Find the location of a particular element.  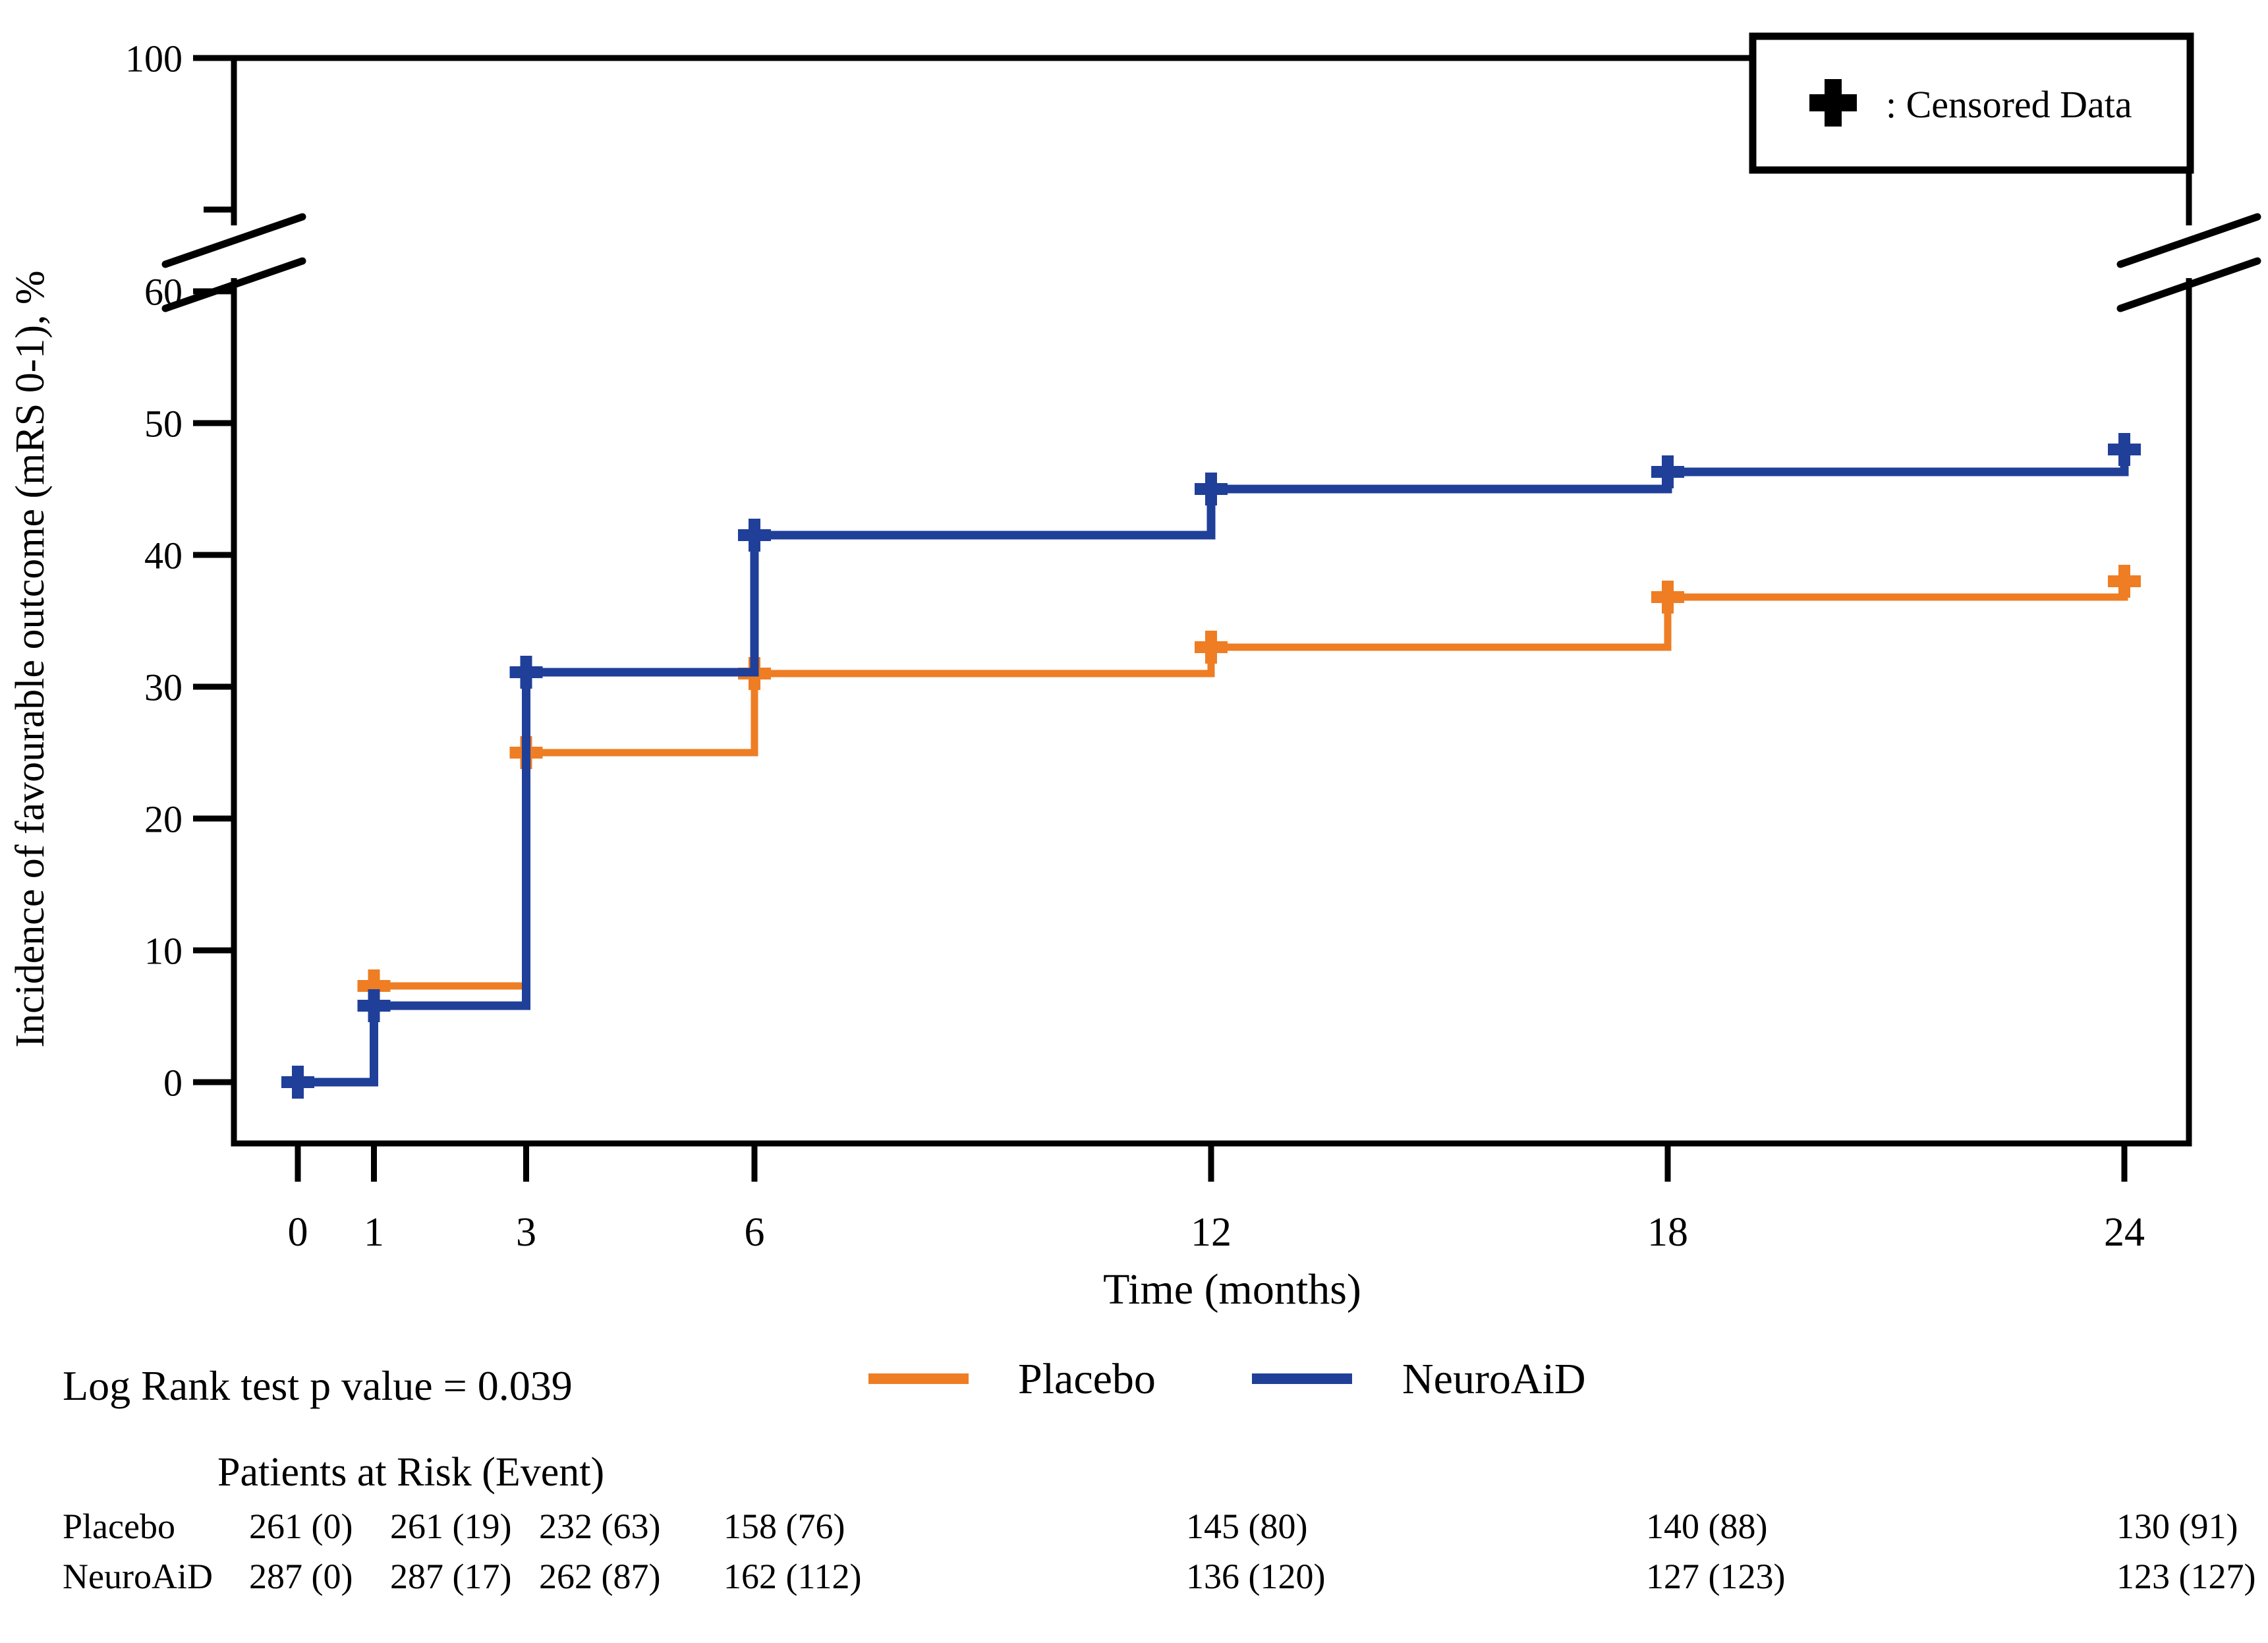

y-tick-label: 0 is located at coordinates (173, 1082).